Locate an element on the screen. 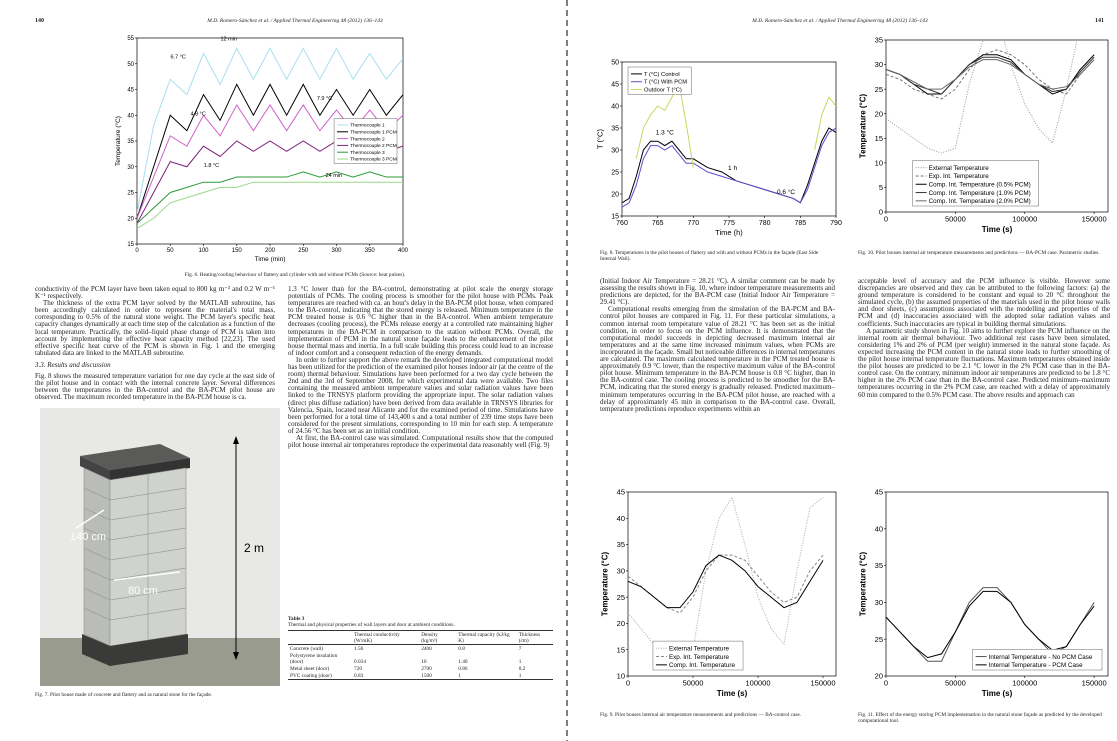 The height and width of the screenshot is (741, 1117). annotation: 0.6 °C is located at coordinates (786, 192).